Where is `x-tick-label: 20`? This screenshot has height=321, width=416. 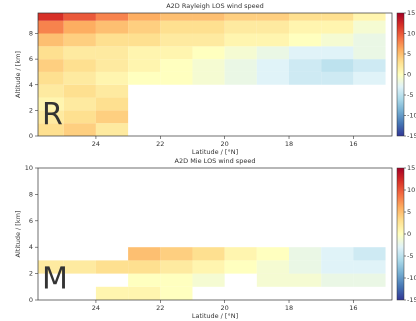 x-tick-label: 20 is located at coordinates (225, 308).